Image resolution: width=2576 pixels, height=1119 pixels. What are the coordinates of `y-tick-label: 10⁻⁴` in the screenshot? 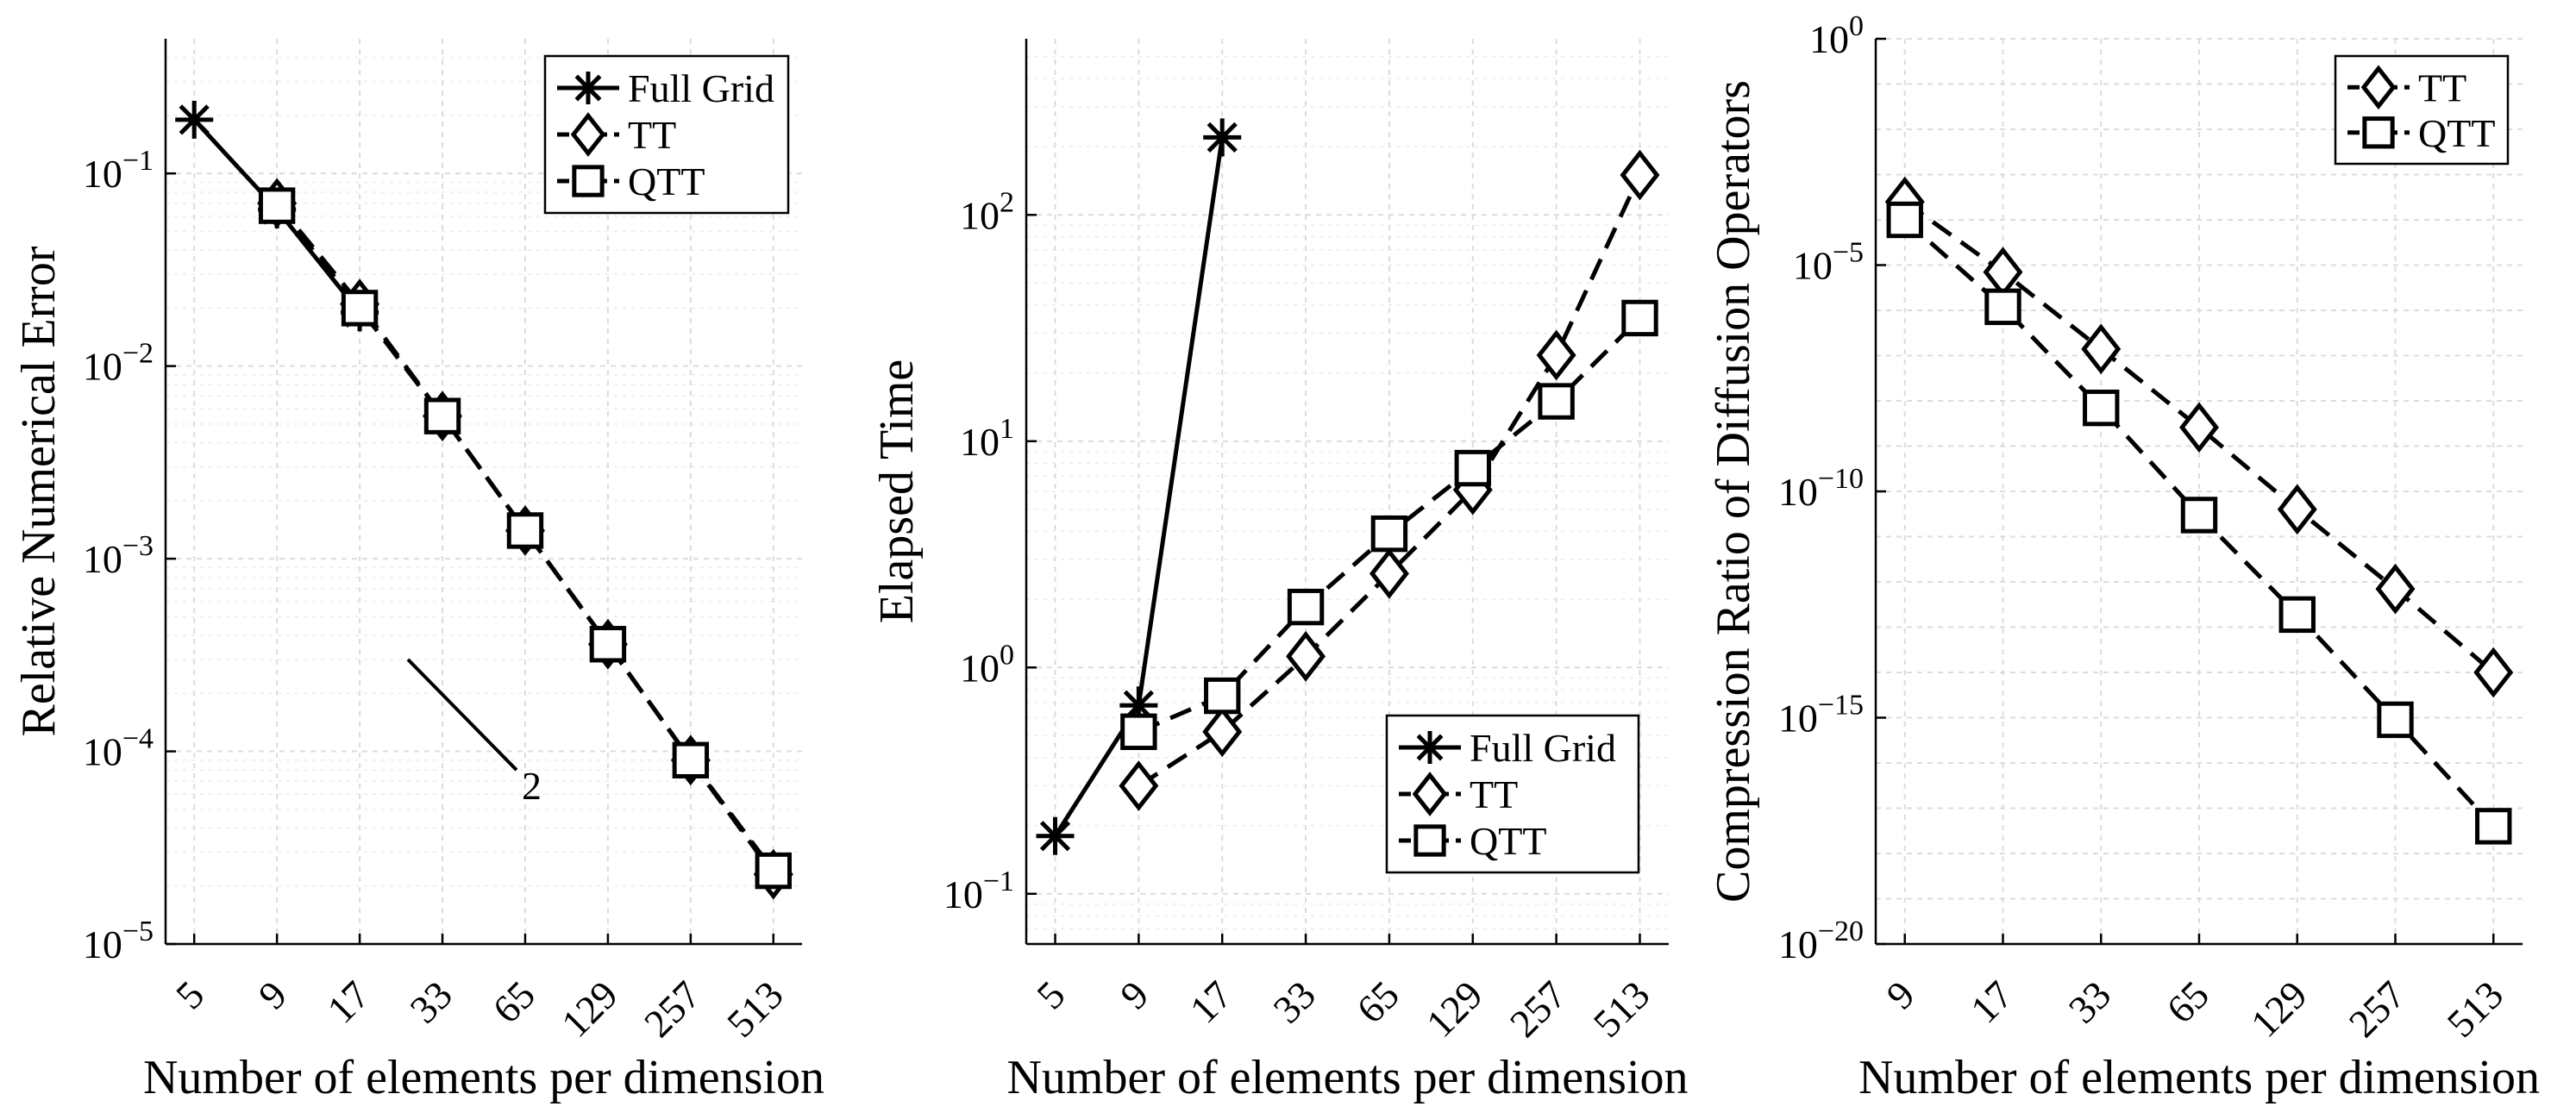 It's located at (118, 748).